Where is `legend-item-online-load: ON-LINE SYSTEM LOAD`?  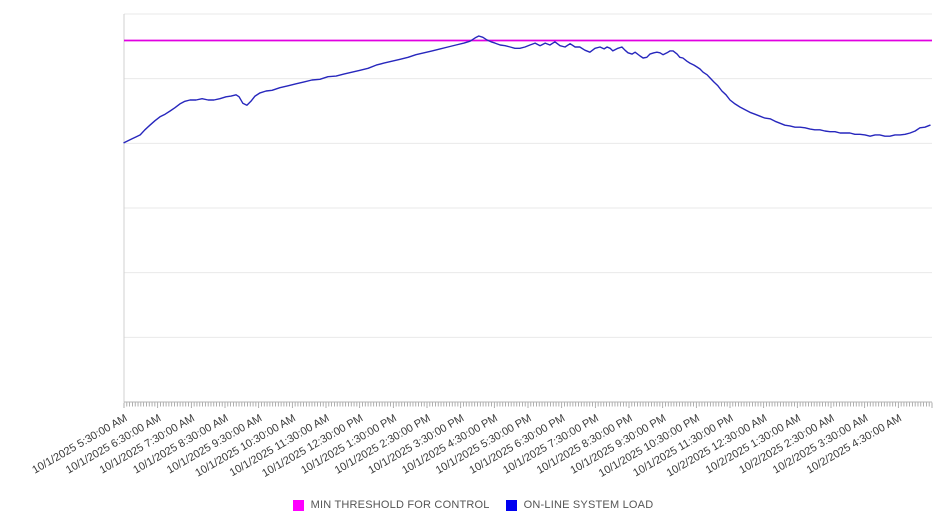 legend-item-online-load: ON-LINE SYSTEM LOAD is located at coordinates (579, 505).